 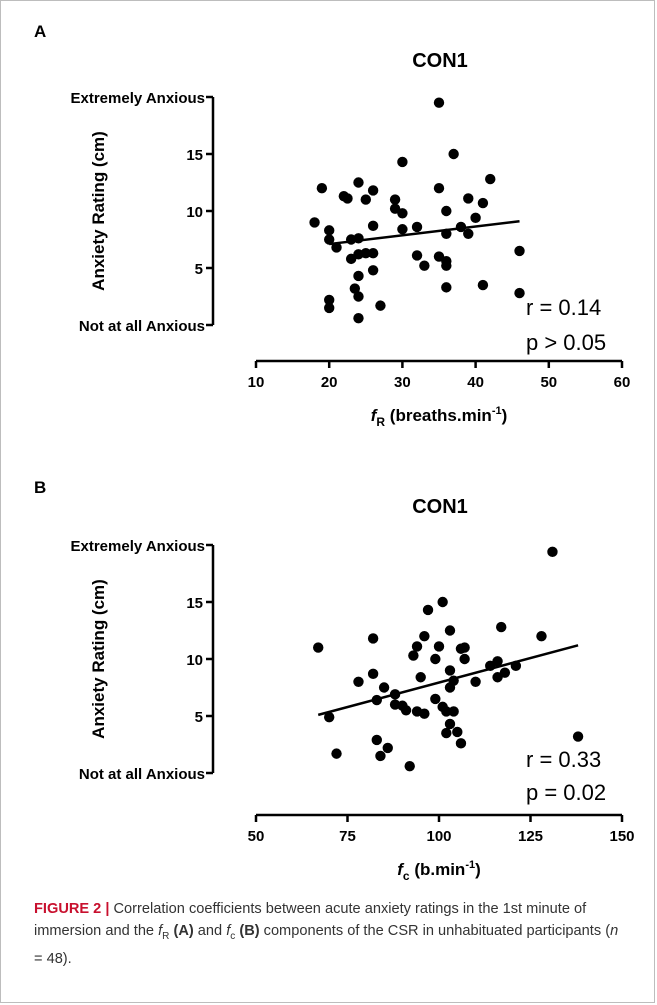 I want to click on x-axis-label: fR (breaths.min-1), so click(x=439, y=417).